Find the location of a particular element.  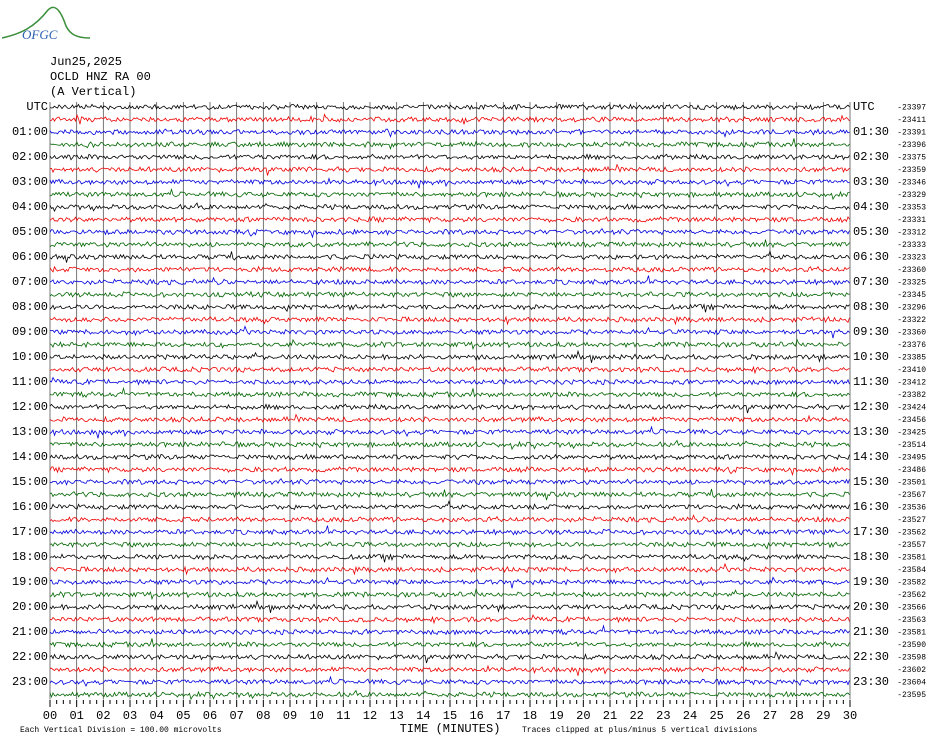

left-time-label: UTC is located at coordinates (37, 107).